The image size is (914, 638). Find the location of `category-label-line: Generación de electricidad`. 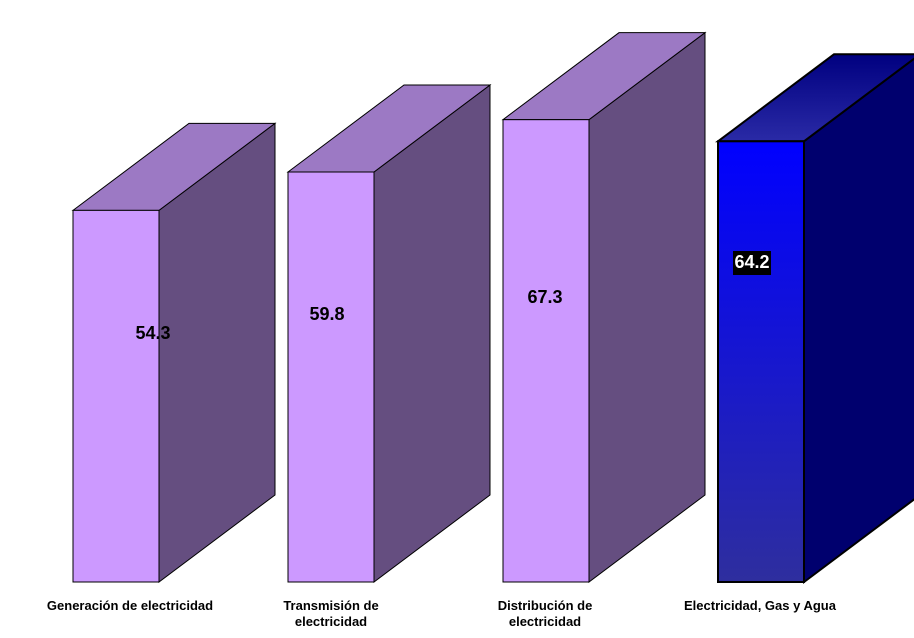

category-label-line: Generación de electricidad is located at coordinates (130, 605).